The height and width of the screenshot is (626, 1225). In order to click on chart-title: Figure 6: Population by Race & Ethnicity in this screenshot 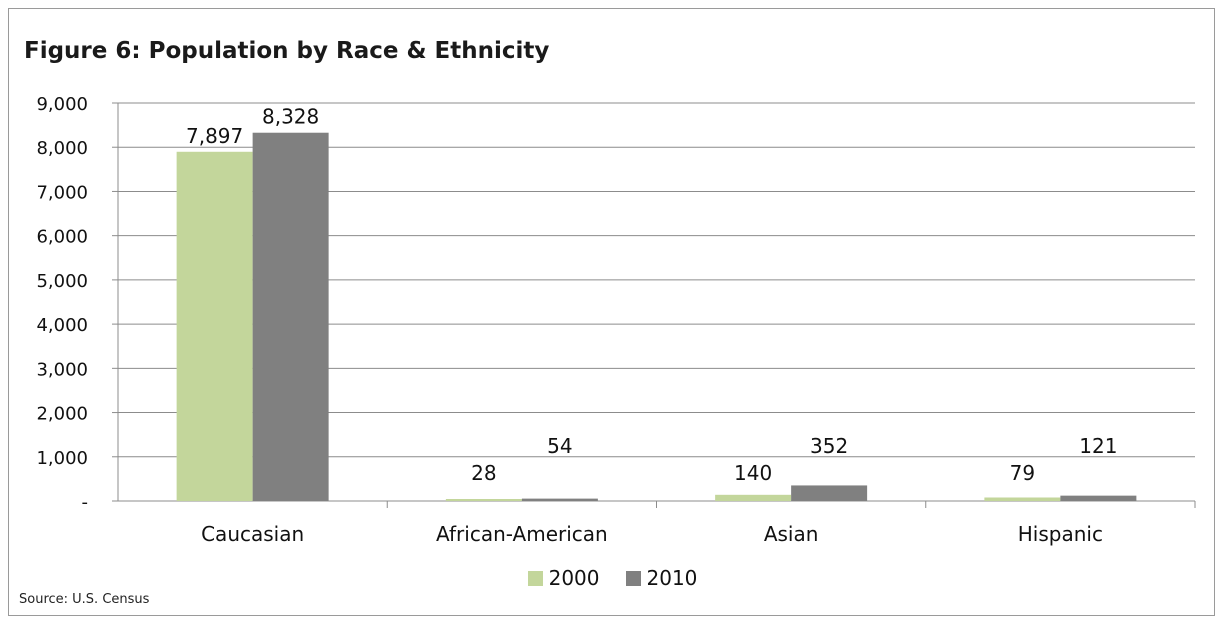, I will do `click(287, 51)`.